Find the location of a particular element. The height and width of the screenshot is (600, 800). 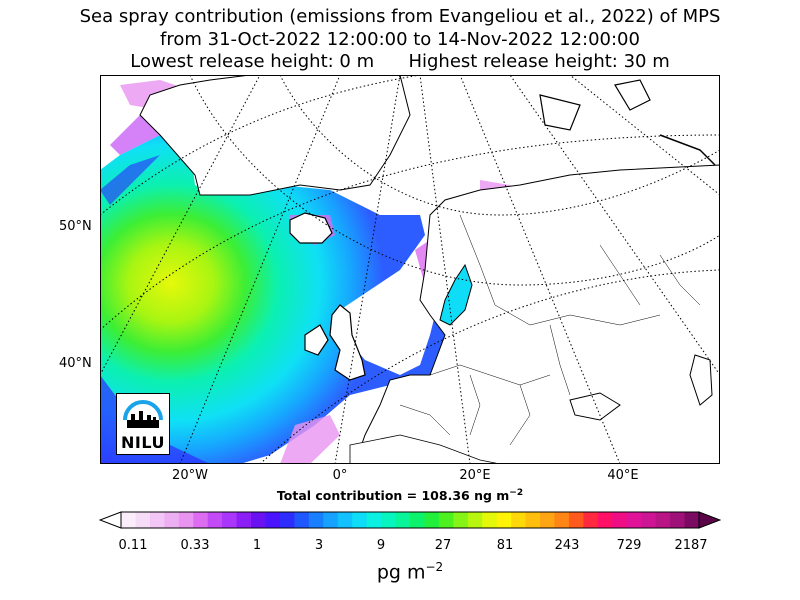

lon-label-40e: 40°E is located at coordinates (623, 475).